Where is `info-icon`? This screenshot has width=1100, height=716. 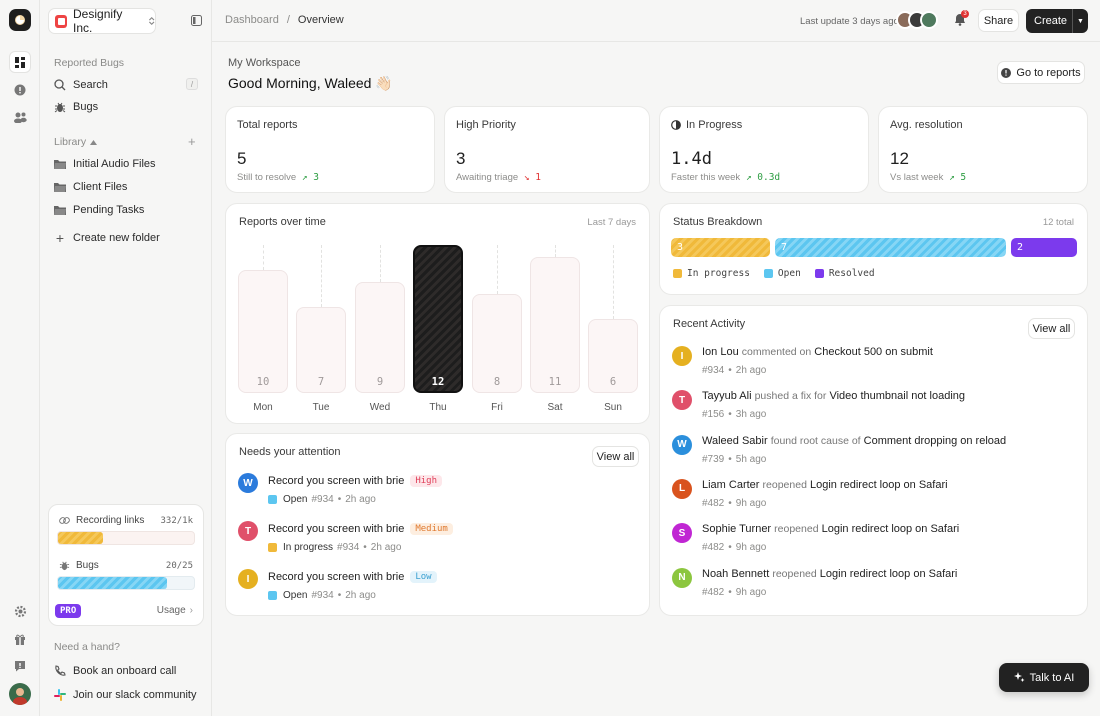 info-icon is located at coordinates (1006, 72).